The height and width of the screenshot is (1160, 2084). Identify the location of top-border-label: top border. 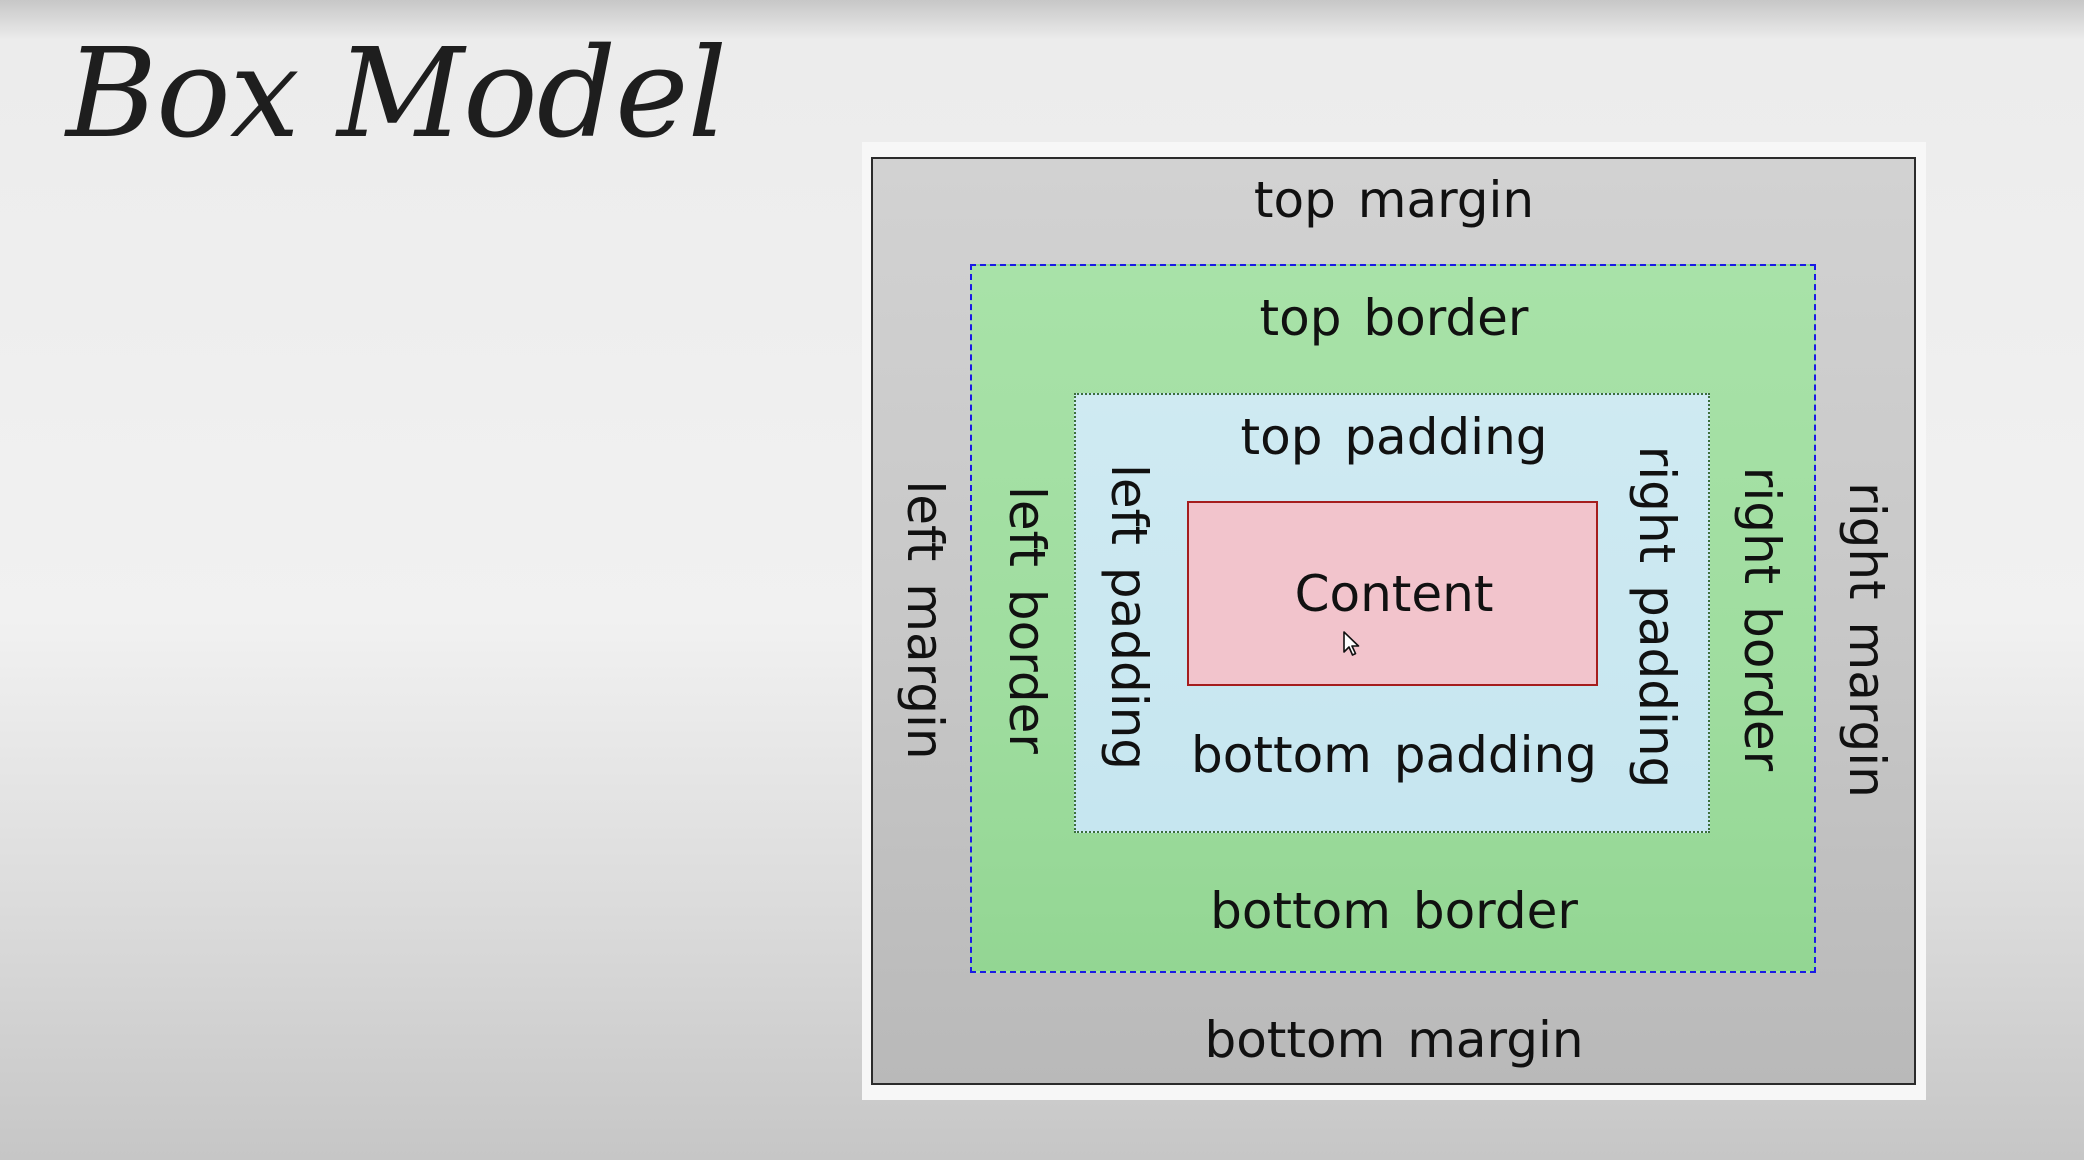
(1394, 318).